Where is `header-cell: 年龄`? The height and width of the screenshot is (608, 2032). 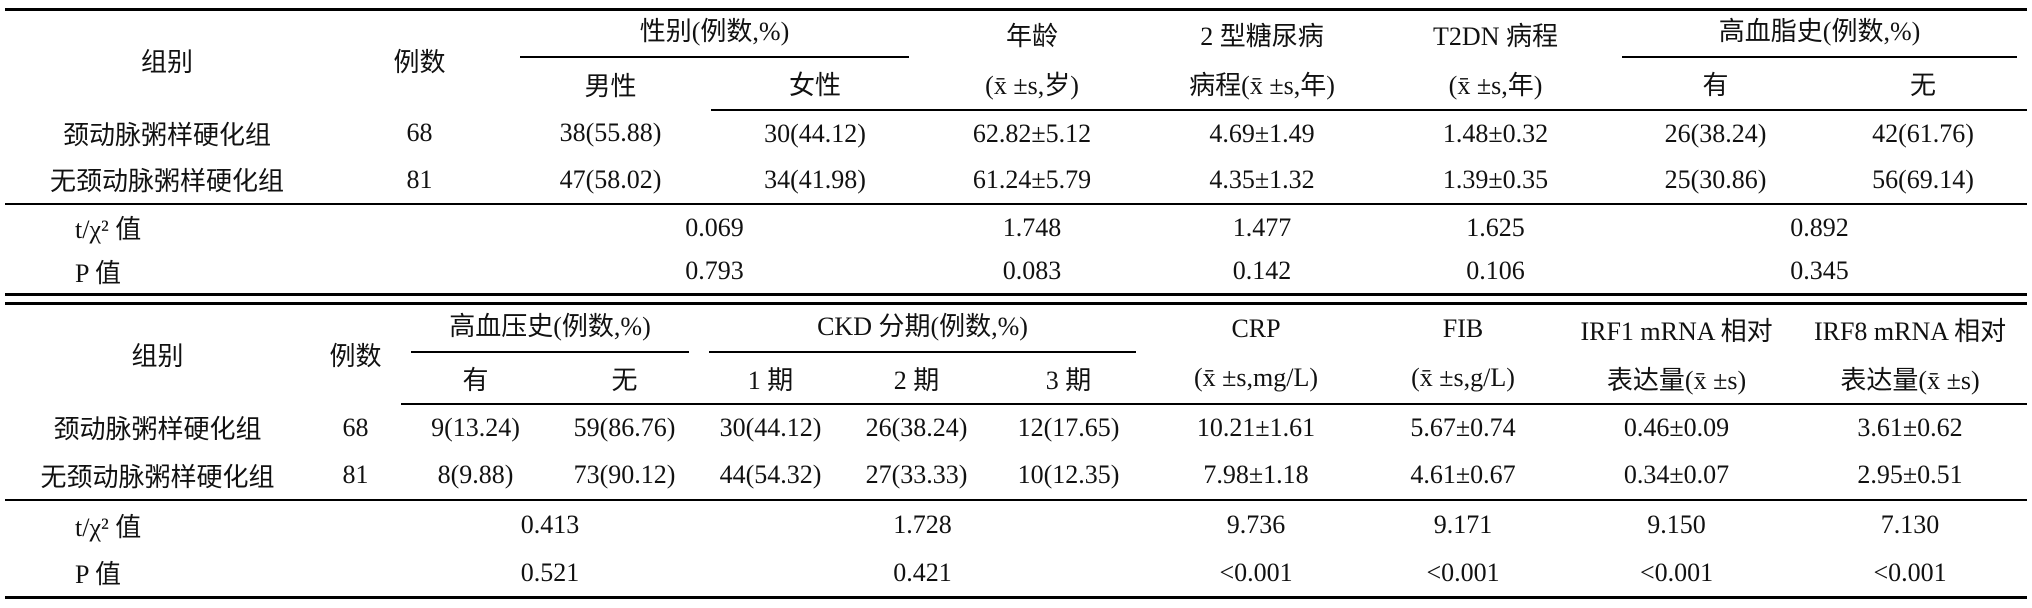
header-cell: 年龄 is located at coordinates (1032, 36).